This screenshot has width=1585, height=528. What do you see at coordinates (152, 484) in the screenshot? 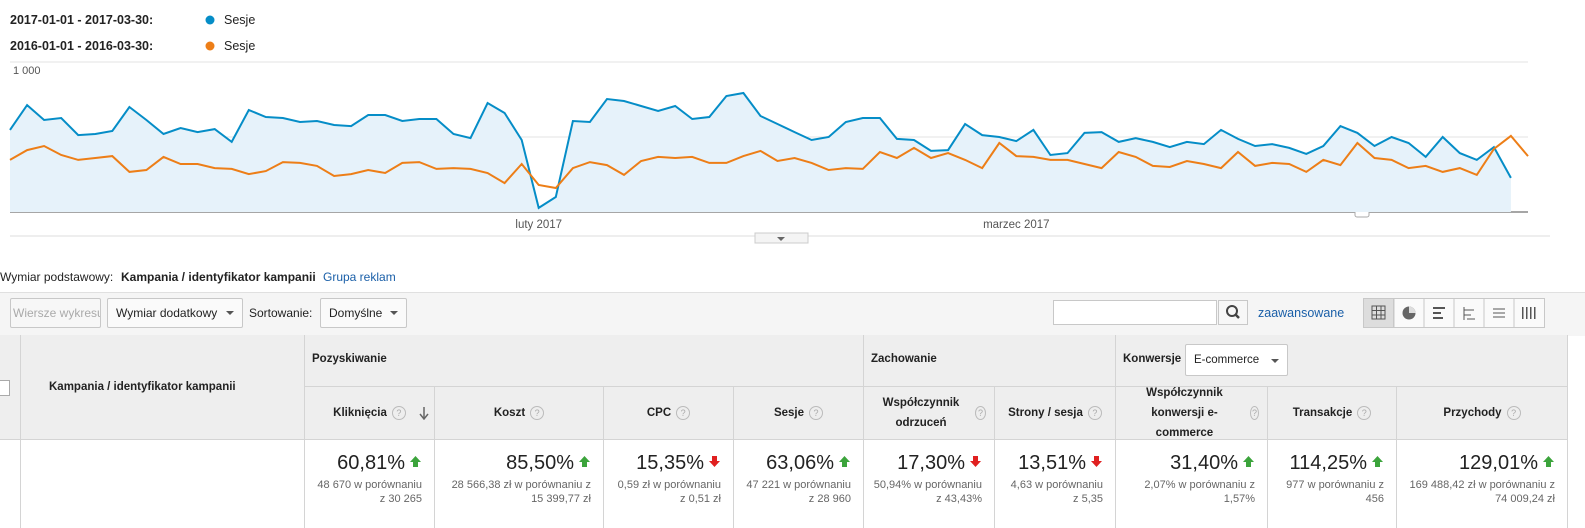
I see `dimension-cell` at bounding box center [152, 484].